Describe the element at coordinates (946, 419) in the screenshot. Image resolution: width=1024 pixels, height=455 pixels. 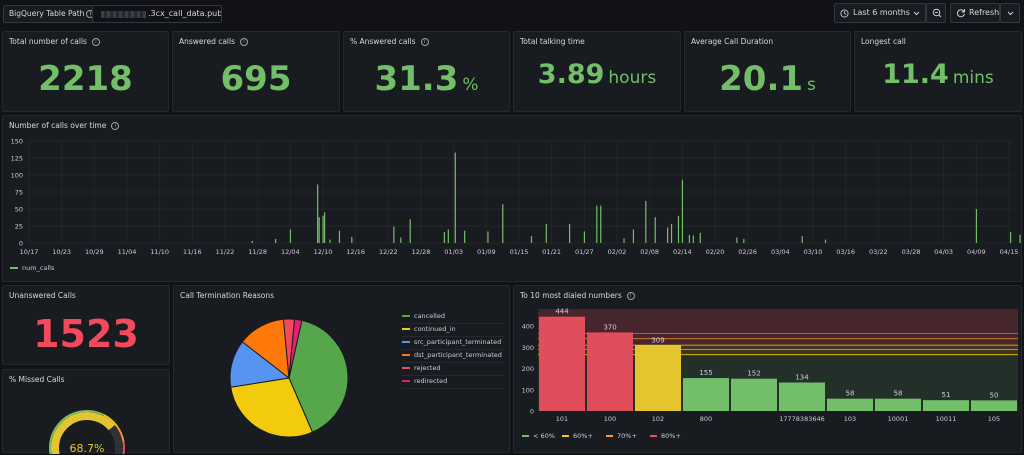
I see `x-tick-label: 10011` at that location.